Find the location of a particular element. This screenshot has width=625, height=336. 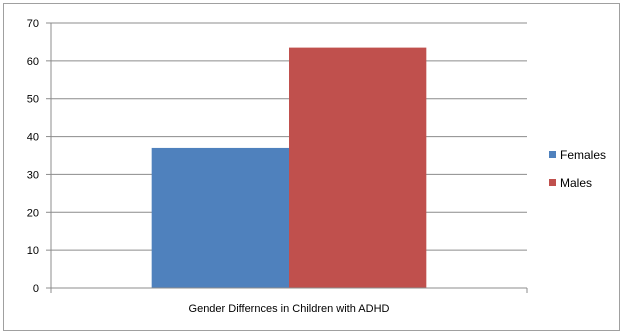

y-tick-label: 0 is located at coordinates (36, 289).